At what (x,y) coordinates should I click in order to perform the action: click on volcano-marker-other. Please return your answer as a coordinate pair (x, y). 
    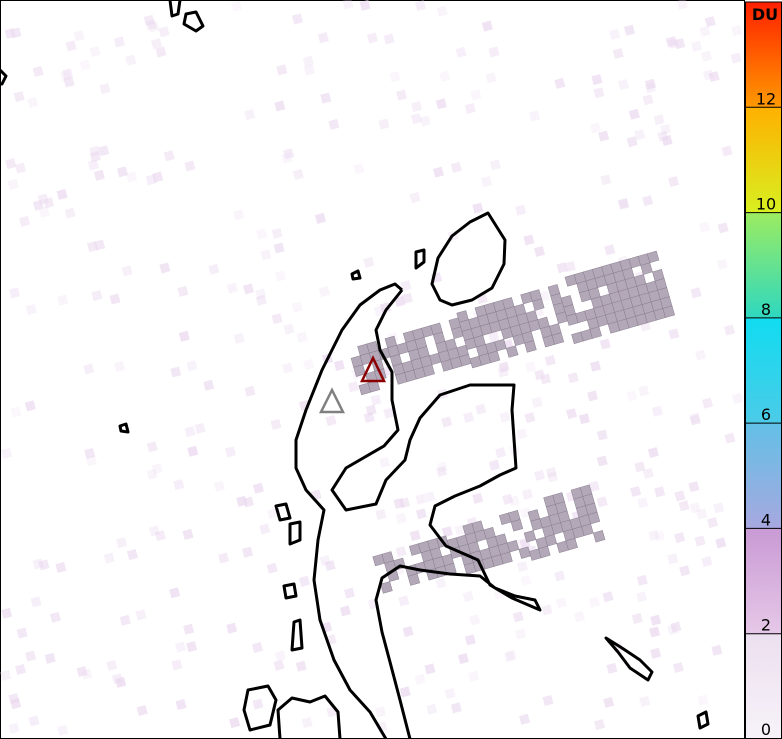
    Looking at the image, I should click on (332, 400).